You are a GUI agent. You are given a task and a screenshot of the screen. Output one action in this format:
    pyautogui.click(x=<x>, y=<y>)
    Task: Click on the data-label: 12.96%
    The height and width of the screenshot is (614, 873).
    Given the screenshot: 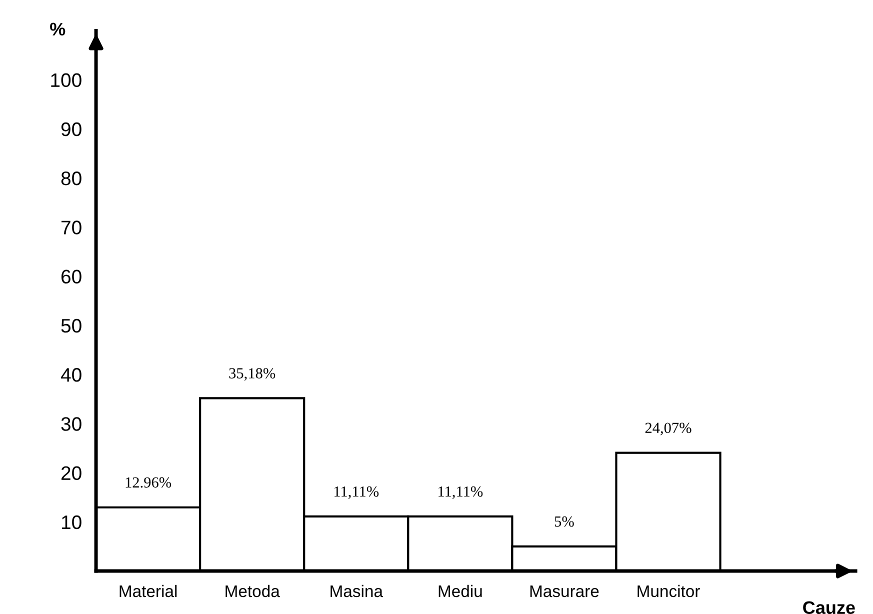 What is the action you would take?
    pyautogui.click(x=149, y=482)
    